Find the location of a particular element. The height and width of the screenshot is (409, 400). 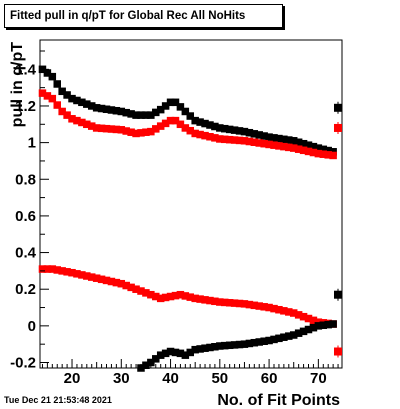

y-tick-label: 1.4 is located at coordinates (26, 69).